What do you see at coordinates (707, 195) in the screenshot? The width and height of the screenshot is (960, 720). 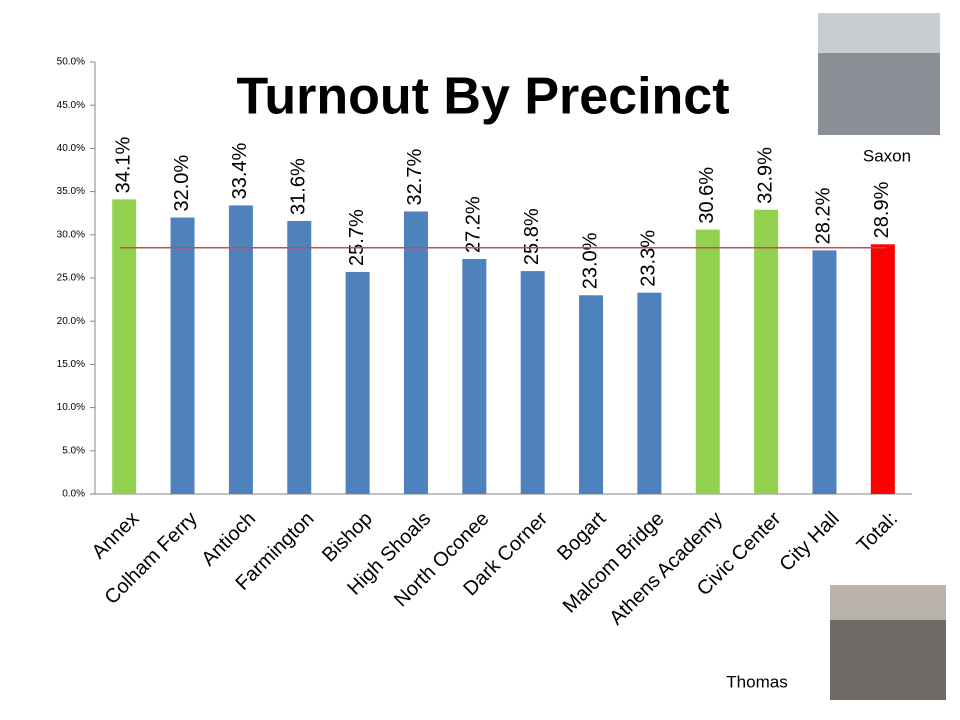 I see `value-label: 30.6%` at bounding box center [707, 195].